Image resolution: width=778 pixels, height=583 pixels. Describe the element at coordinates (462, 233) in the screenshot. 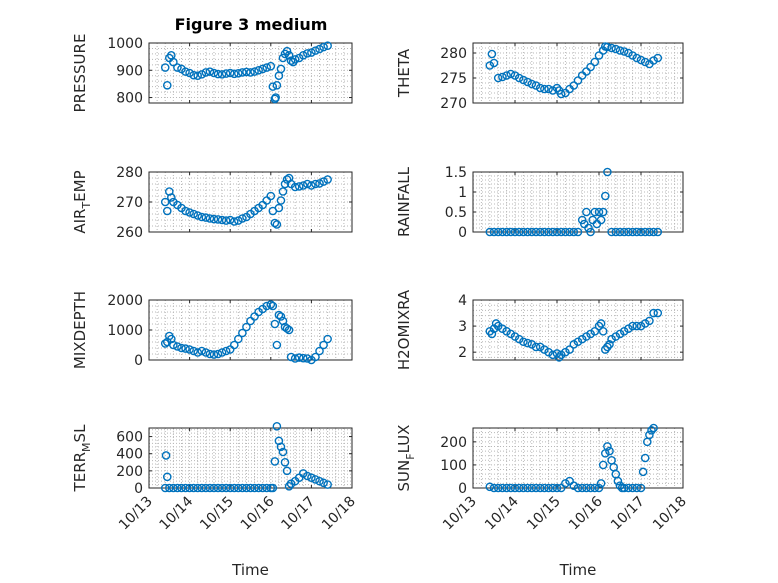

I see `rainfall-ytick-label: 0` at that location.